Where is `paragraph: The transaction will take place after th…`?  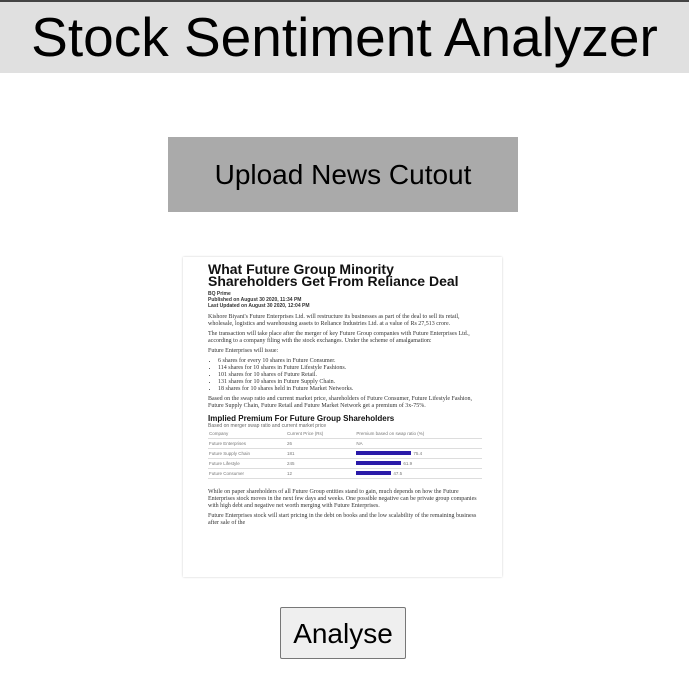 paragraph: The transaction will take place after th… is located at coordinates (339, 337).